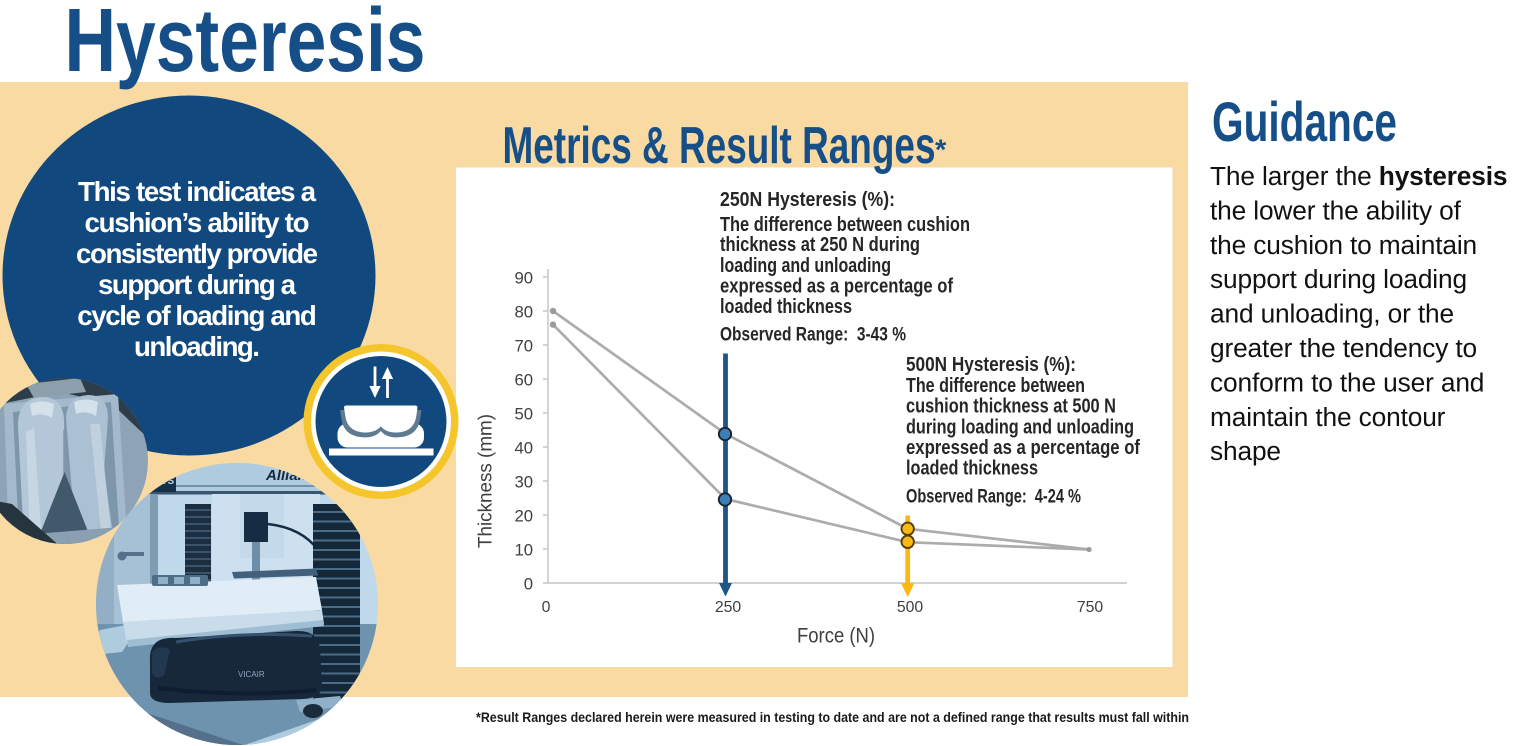  What do you see at coordinates (1011, 406) in the screenshot?
I see `svg-text: cushion thickness at 500 N` at bounding box center [1011, 406].